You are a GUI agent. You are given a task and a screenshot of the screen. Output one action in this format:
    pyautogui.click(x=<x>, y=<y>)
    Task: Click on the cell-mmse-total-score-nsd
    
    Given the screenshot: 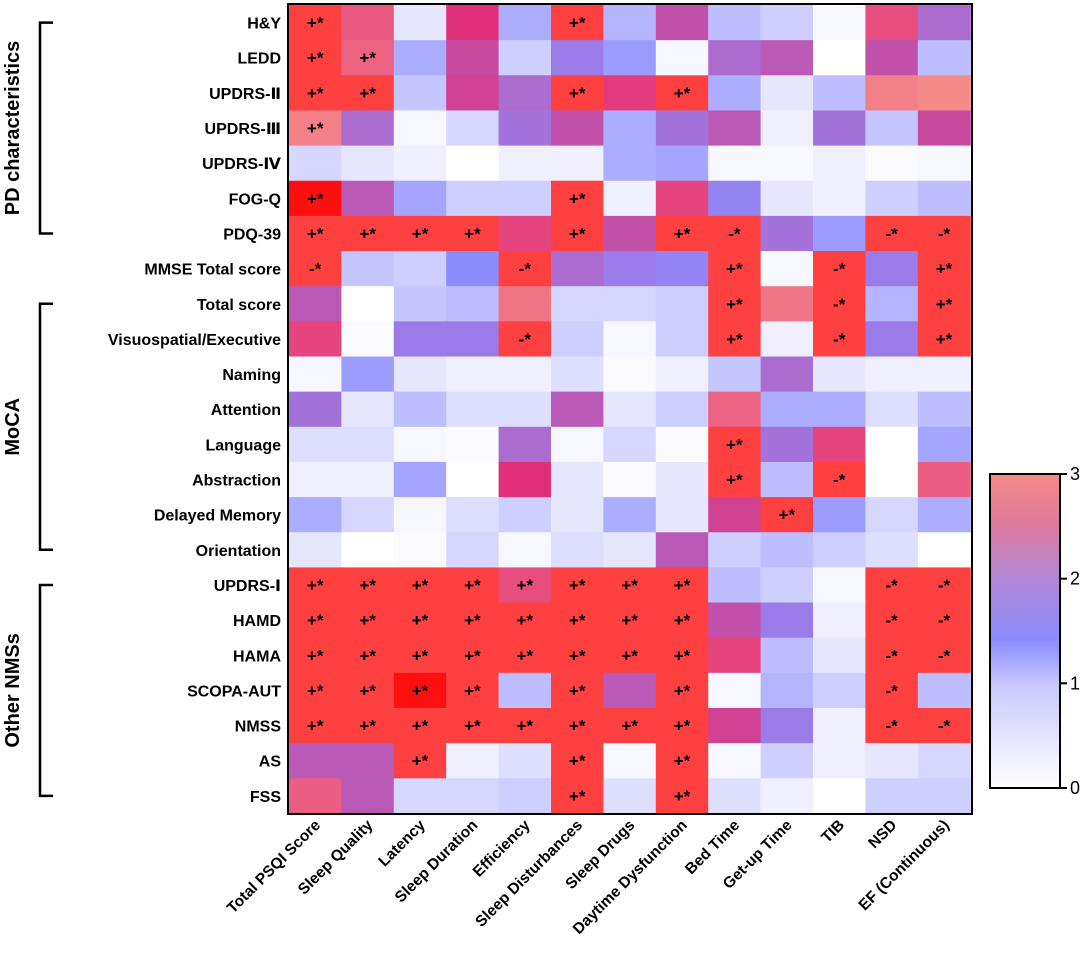 What is the action you would take?
    pyautogui.click(x=892, y=269)
    